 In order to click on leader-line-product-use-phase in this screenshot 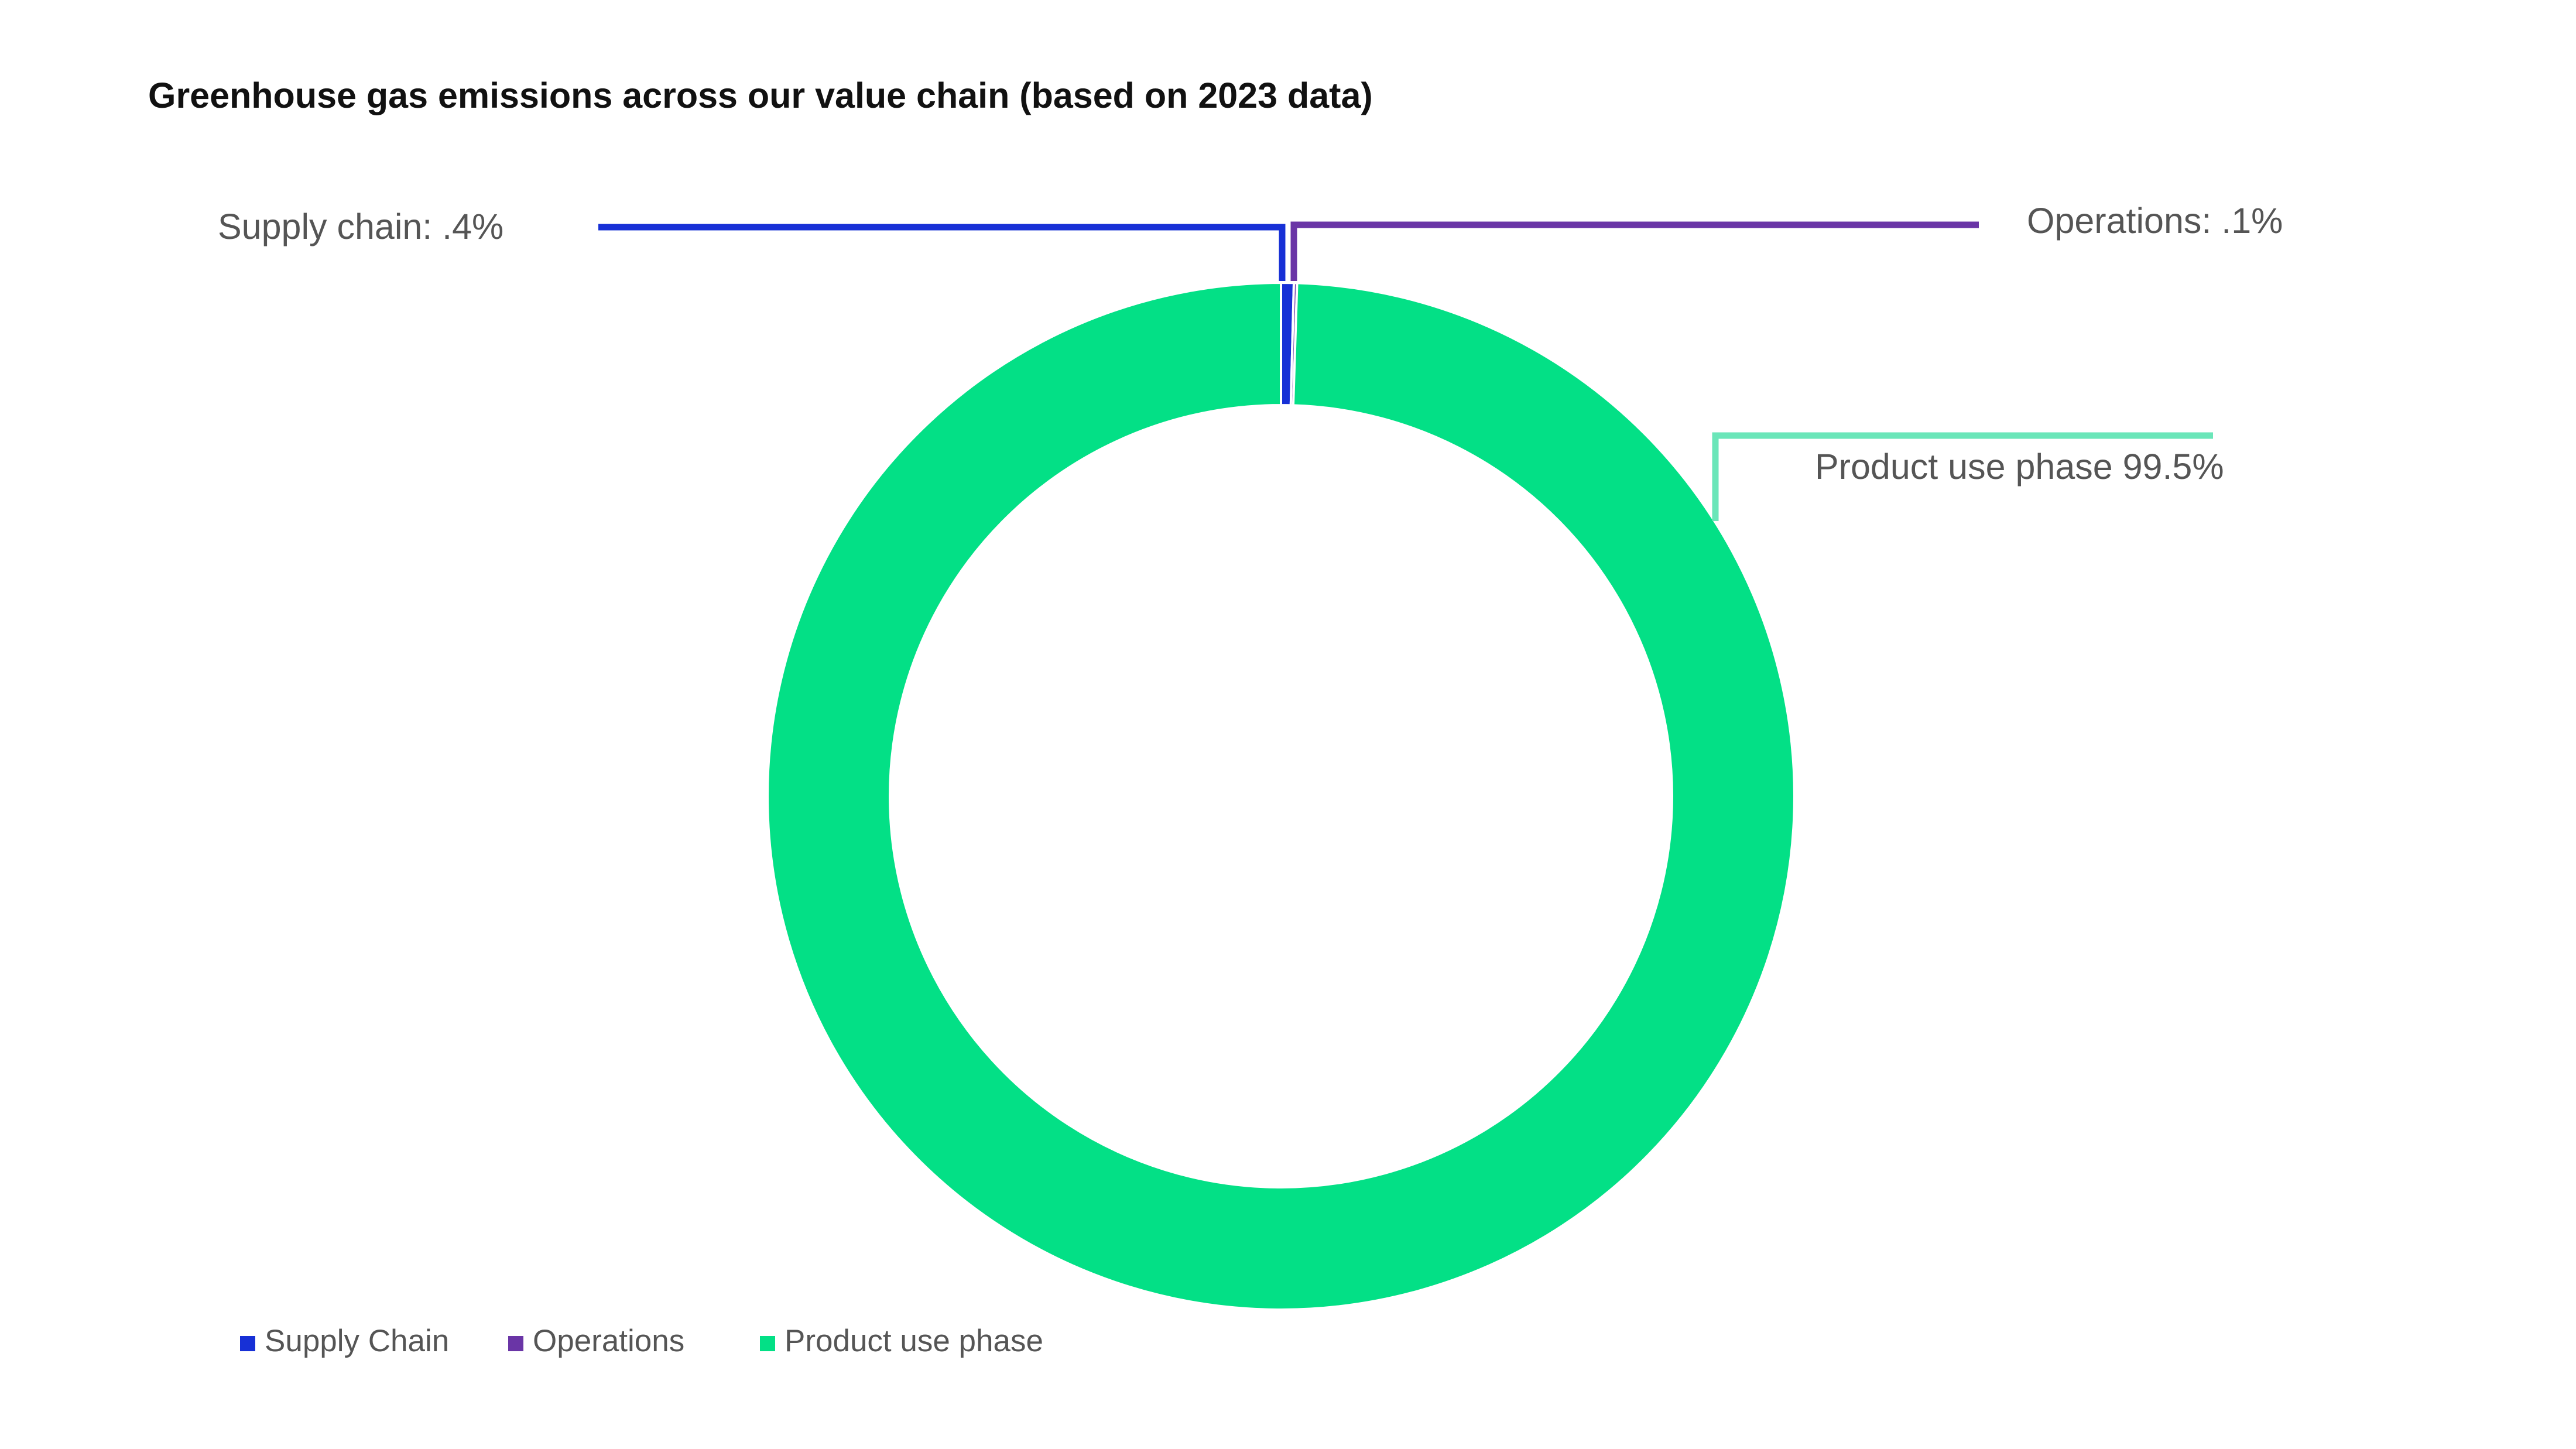, I will do `click(1962, 476)`.